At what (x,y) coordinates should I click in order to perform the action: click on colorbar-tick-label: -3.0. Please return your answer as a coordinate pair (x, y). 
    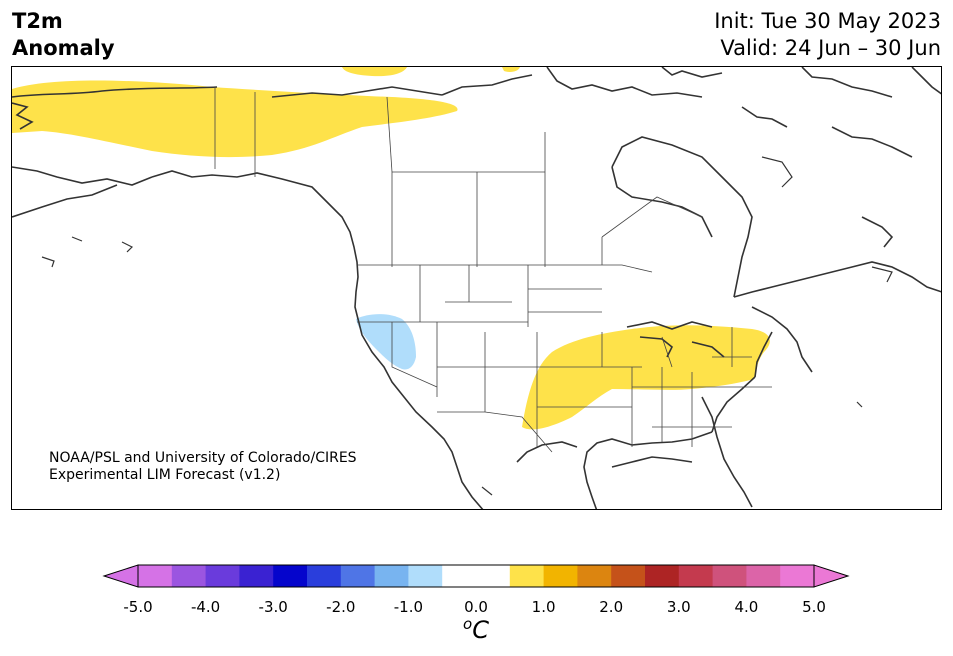
    Looking at the image, I should click on (273, 607).